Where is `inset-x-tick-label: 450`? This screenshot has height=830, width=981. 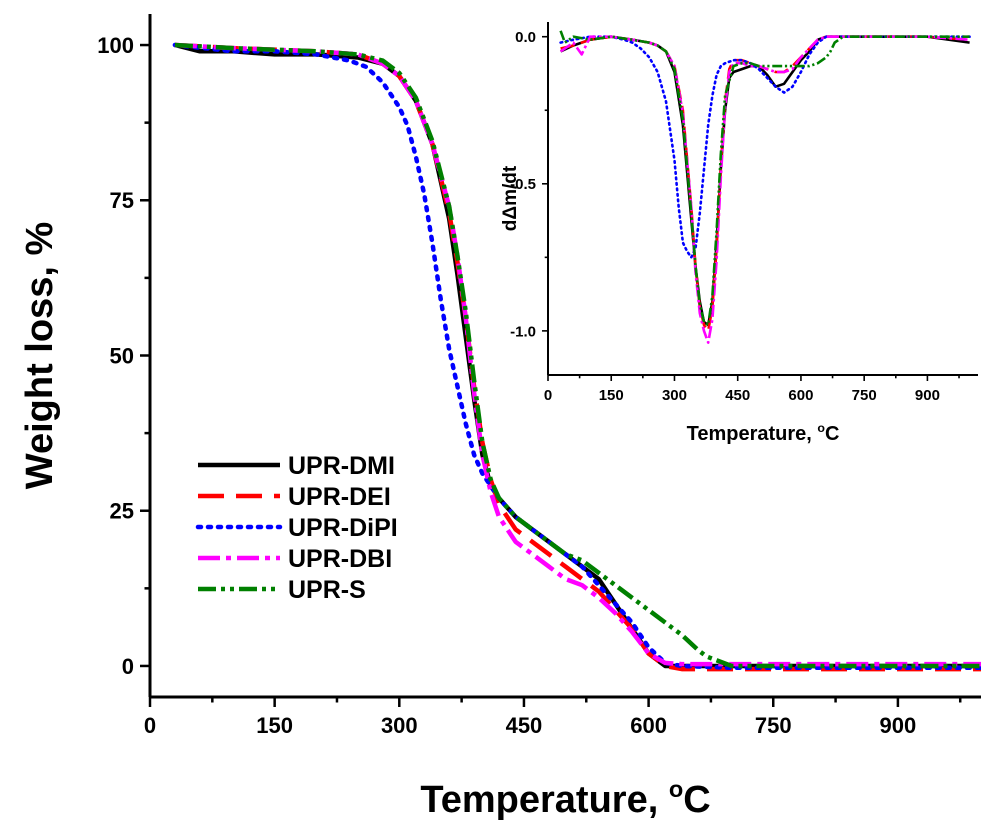 inset-x-tick-label: 450 is located at coordinates (737, 395).